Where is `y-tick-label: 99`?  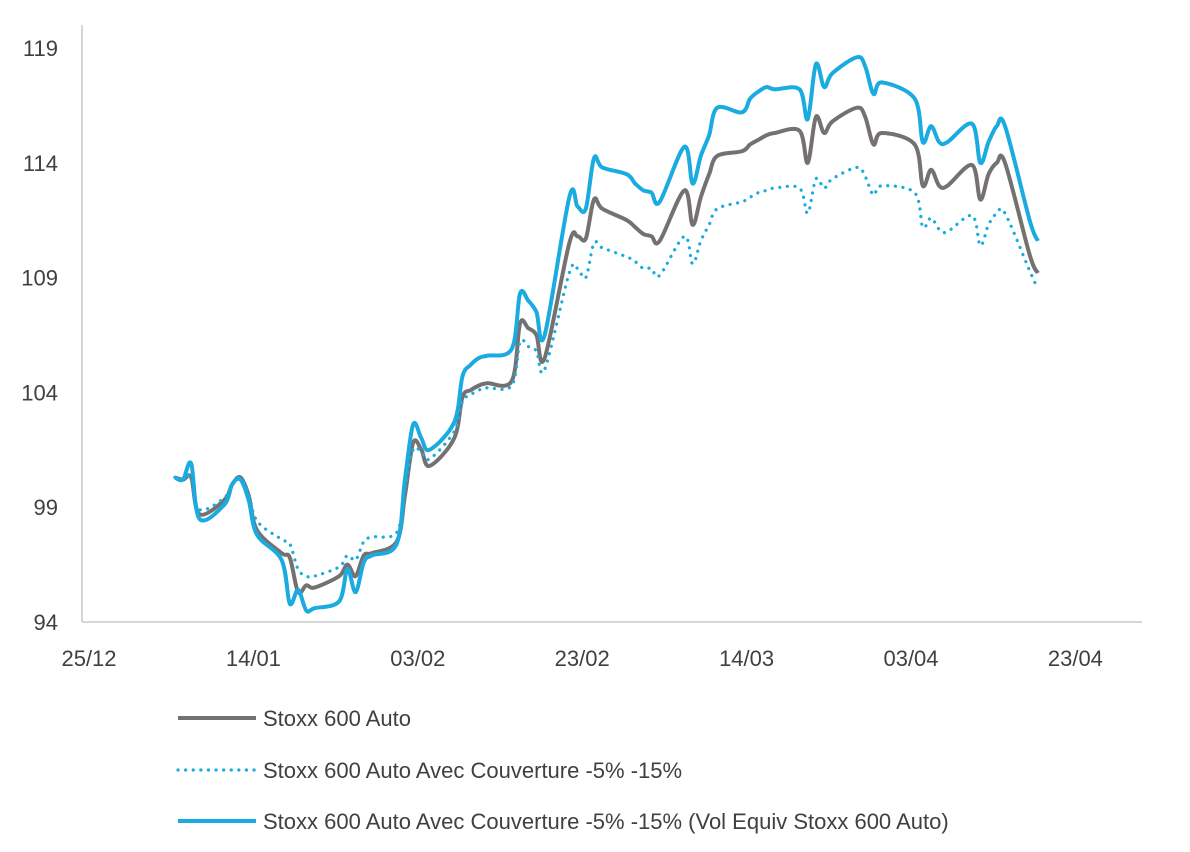
y-tick-label: 99 is located at coordinates (46, 507).